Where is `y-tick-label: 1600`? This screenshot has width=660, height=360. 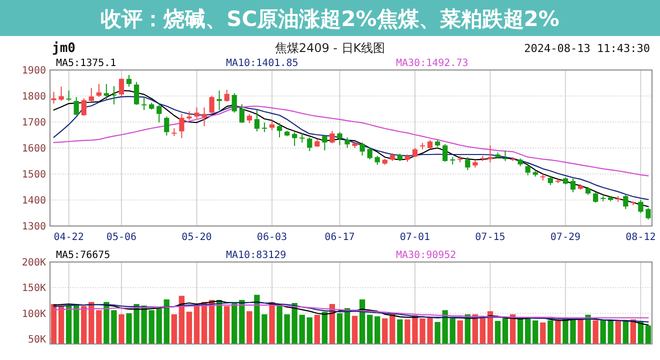 y-tick-label: 1600 is located at coordinates (34, 149).